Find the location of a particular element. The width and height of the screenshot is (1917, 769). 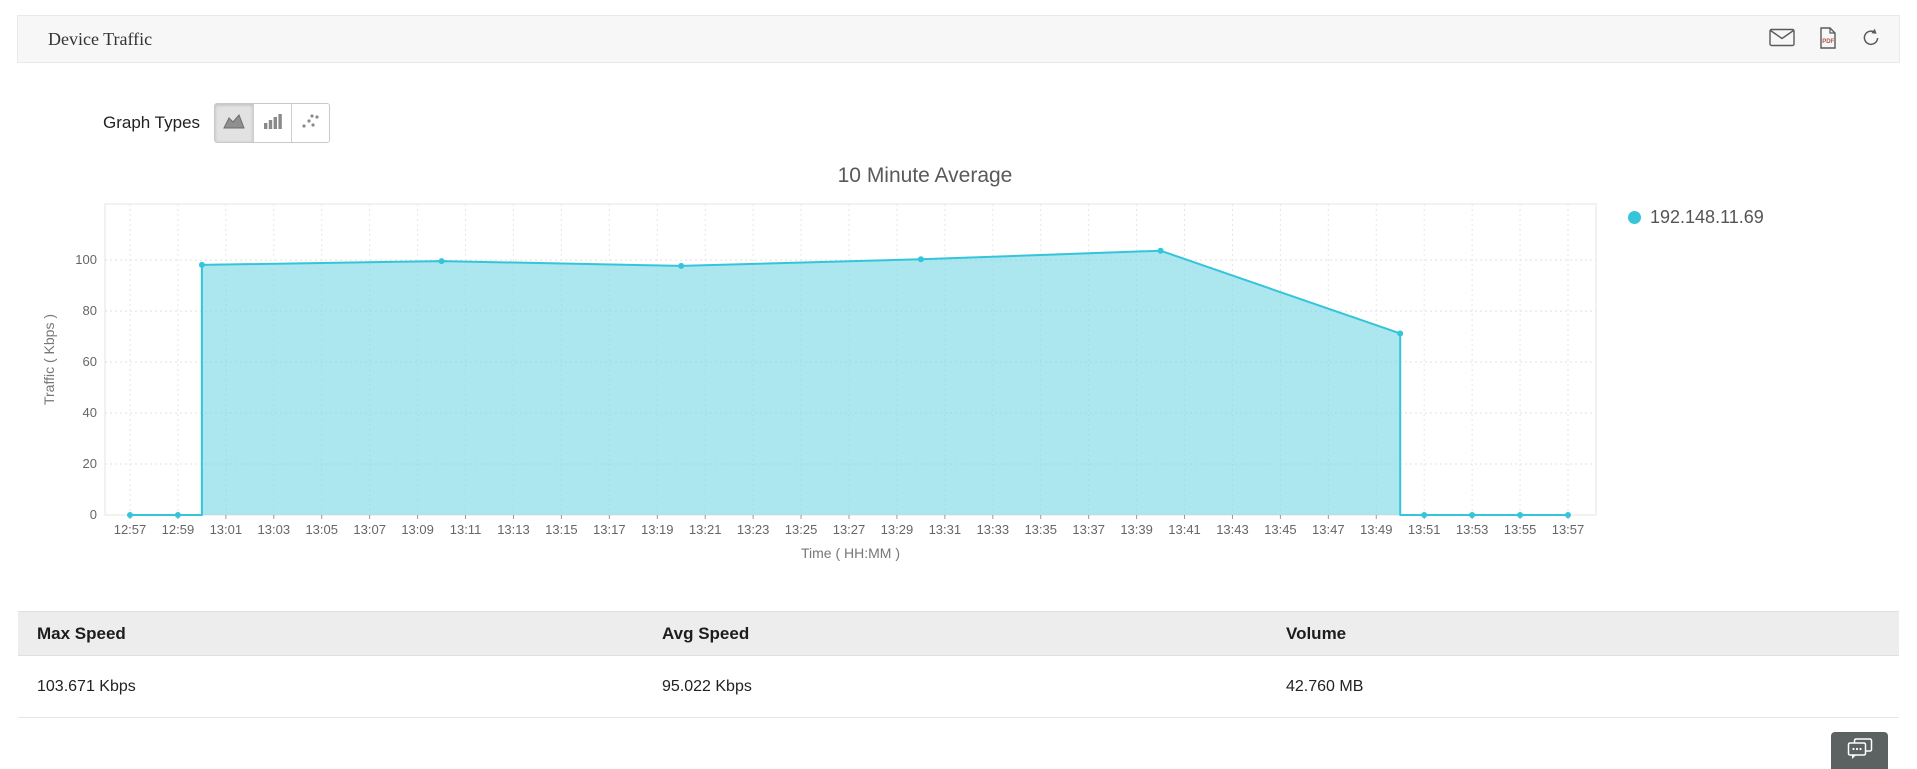

graph-type-scatter-button is located at coordinates (310, 123).